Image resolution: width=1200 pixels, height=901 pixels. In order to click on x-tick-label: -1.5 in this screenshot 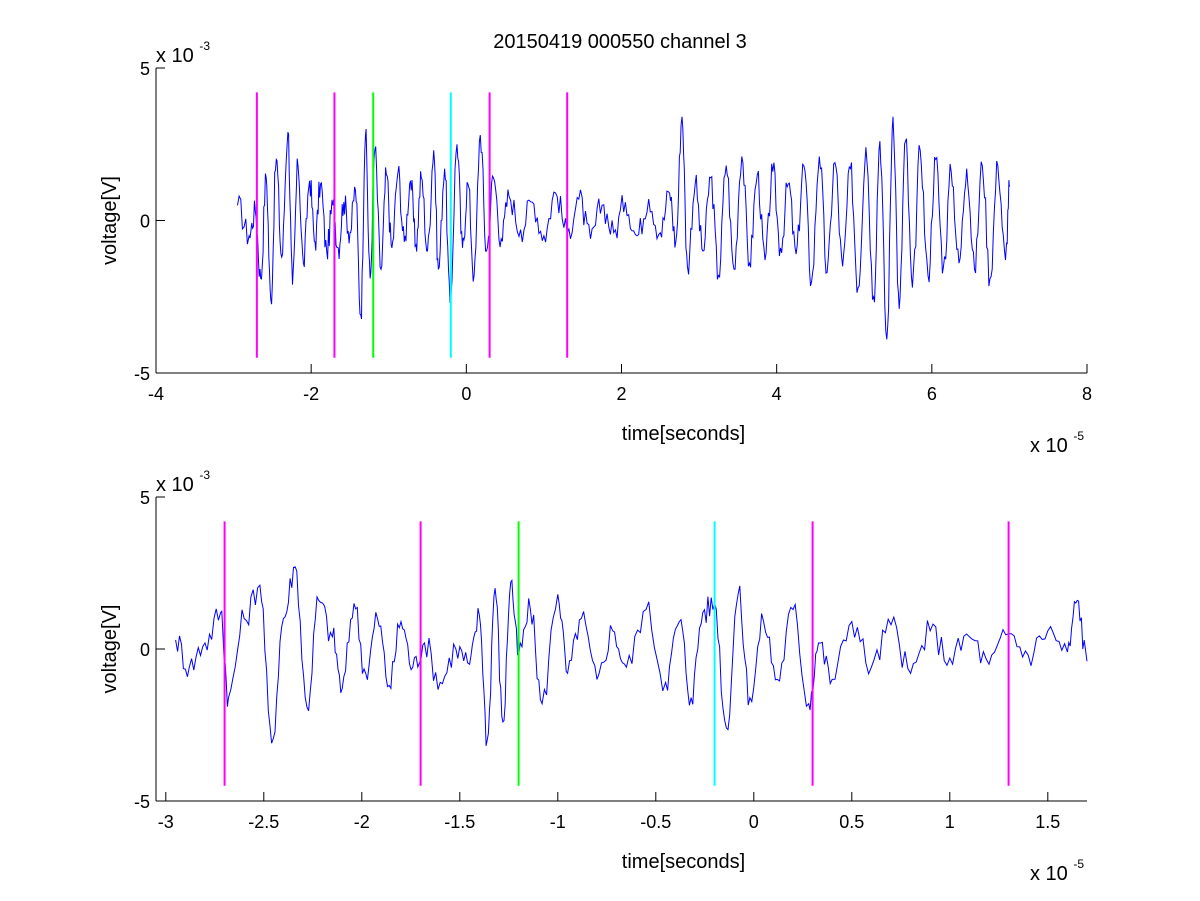, I will do `click(459, 822)`.